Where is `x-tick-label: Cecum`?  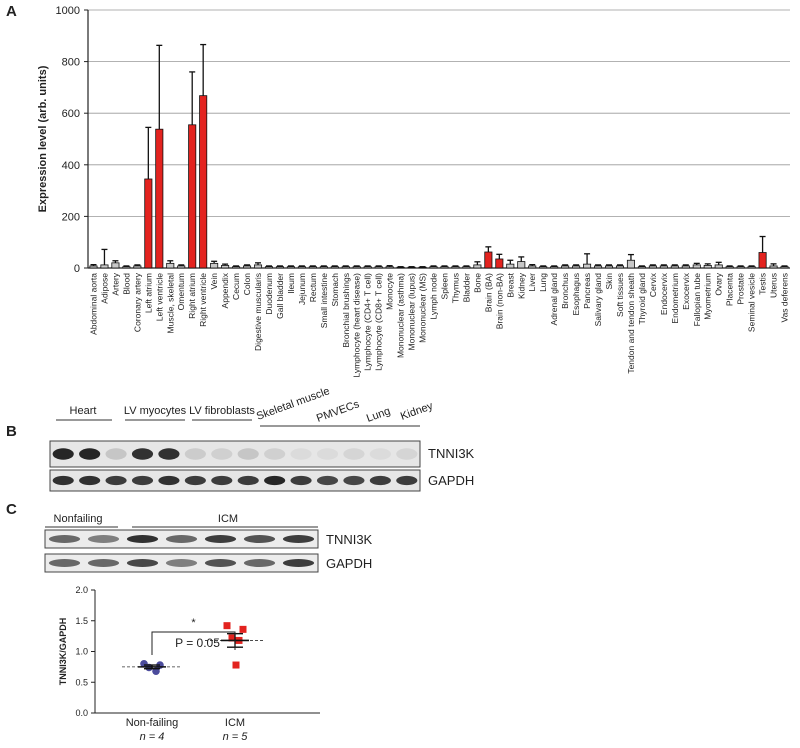 x-tick-label: Cecum is located at coordinates (236, 286).